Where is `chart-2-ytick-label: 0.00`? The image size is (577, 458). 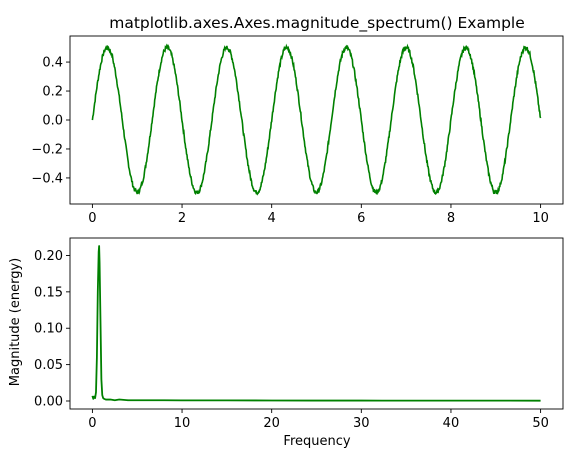 chart-2-ytick-label: 0.00 is located at coordinates (48, 401).